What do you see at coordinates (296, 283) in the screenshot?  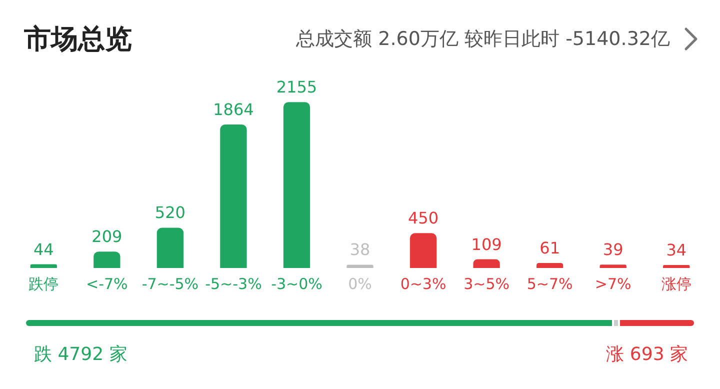 I see `x-tick-label: -3~0%` at bounding box center [296, 283].